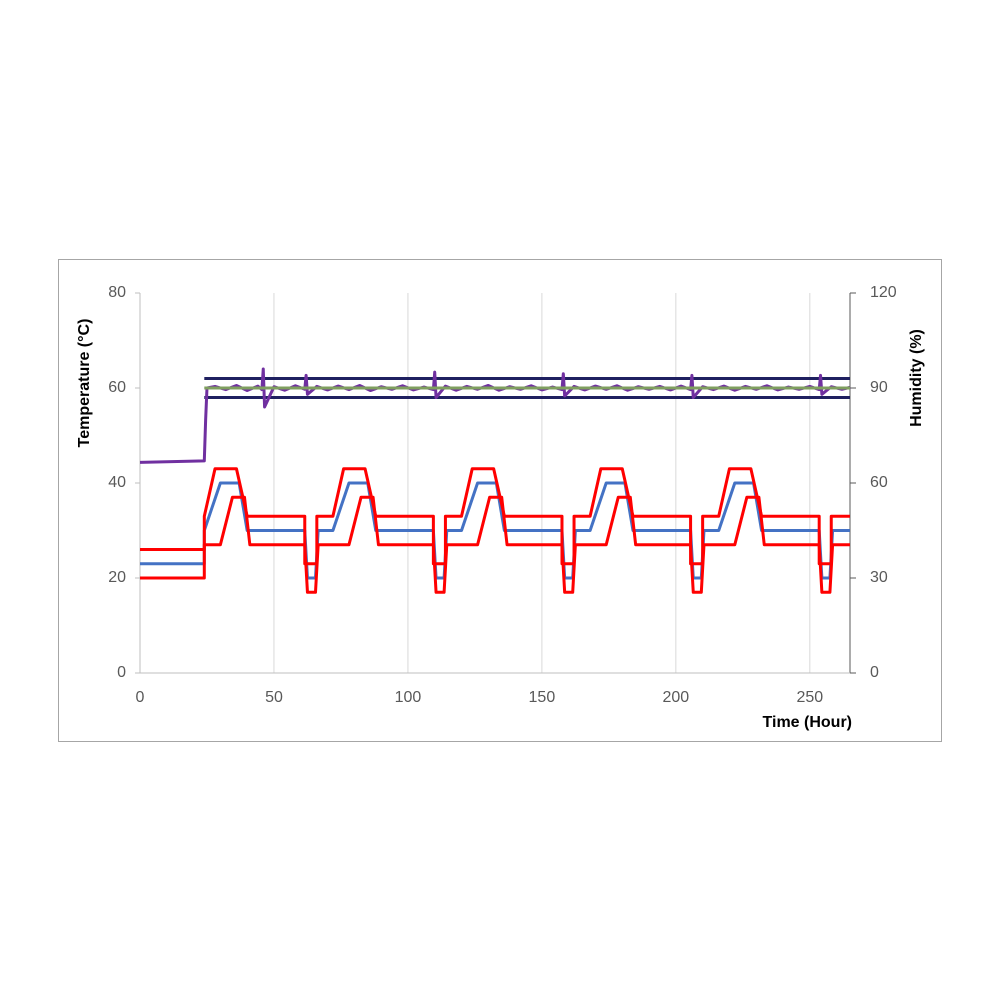 The image size is (1000, 1000). I want to click on y2-tick-label: 60, so click(879, 482).